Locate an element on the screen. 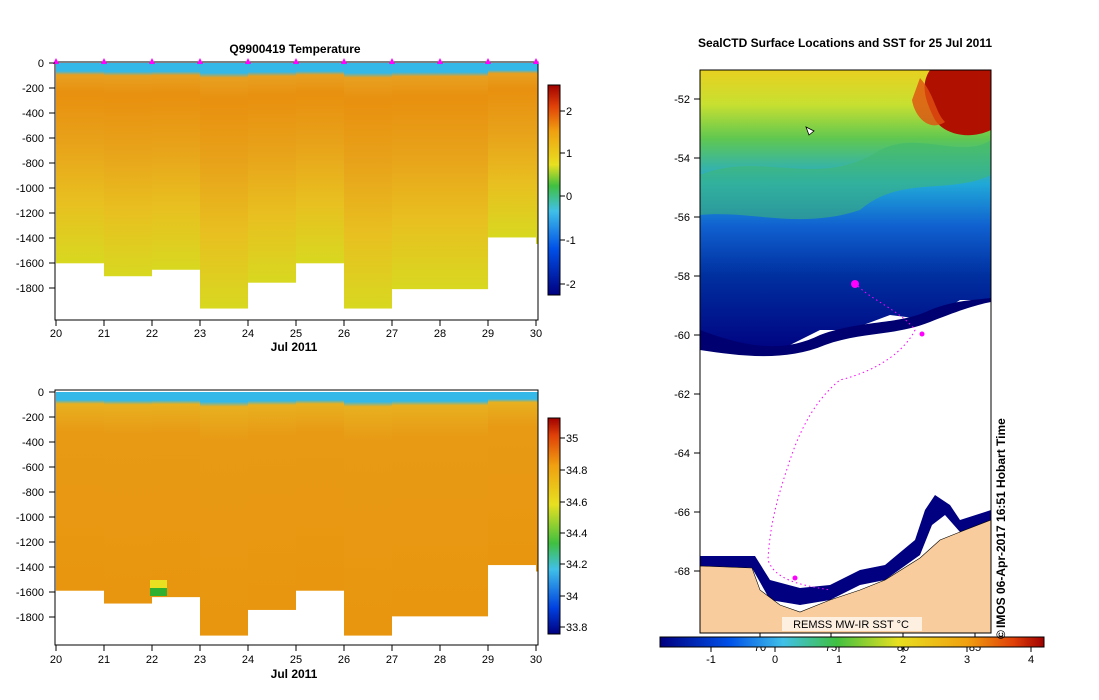 This screenshot has width=1099, height=700. salinity-colorbar: 35 34.8 34.6 34.4 34.2 34 33.8 is located at coordinates (567, 526).